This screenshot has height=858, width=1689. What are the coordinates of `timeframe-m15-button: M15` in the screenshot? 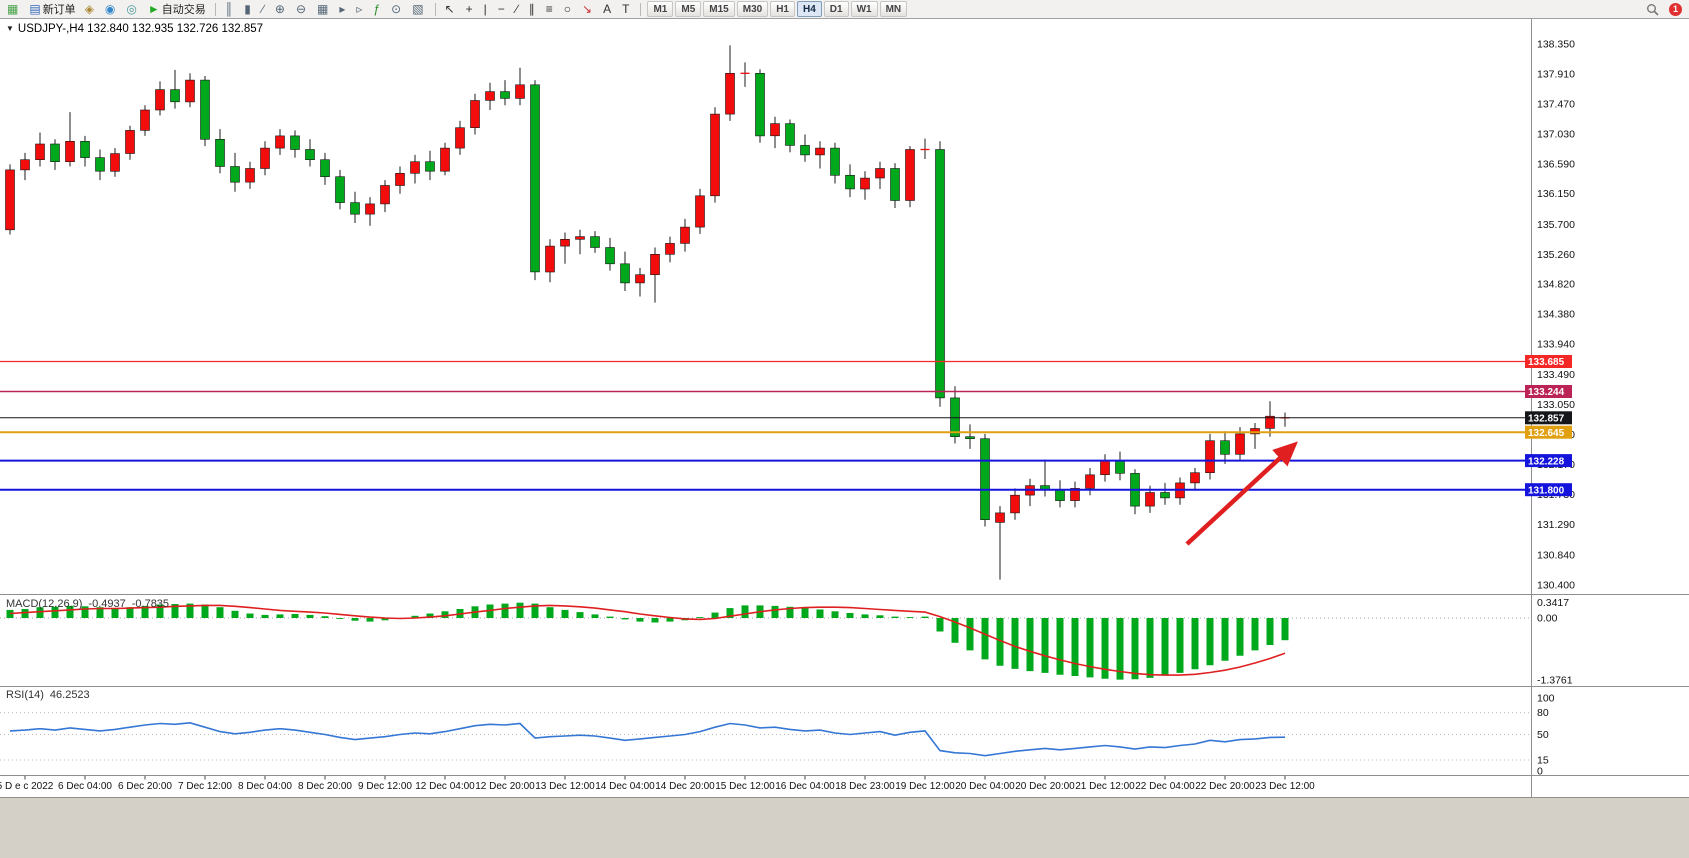 It's located at (719, 9).